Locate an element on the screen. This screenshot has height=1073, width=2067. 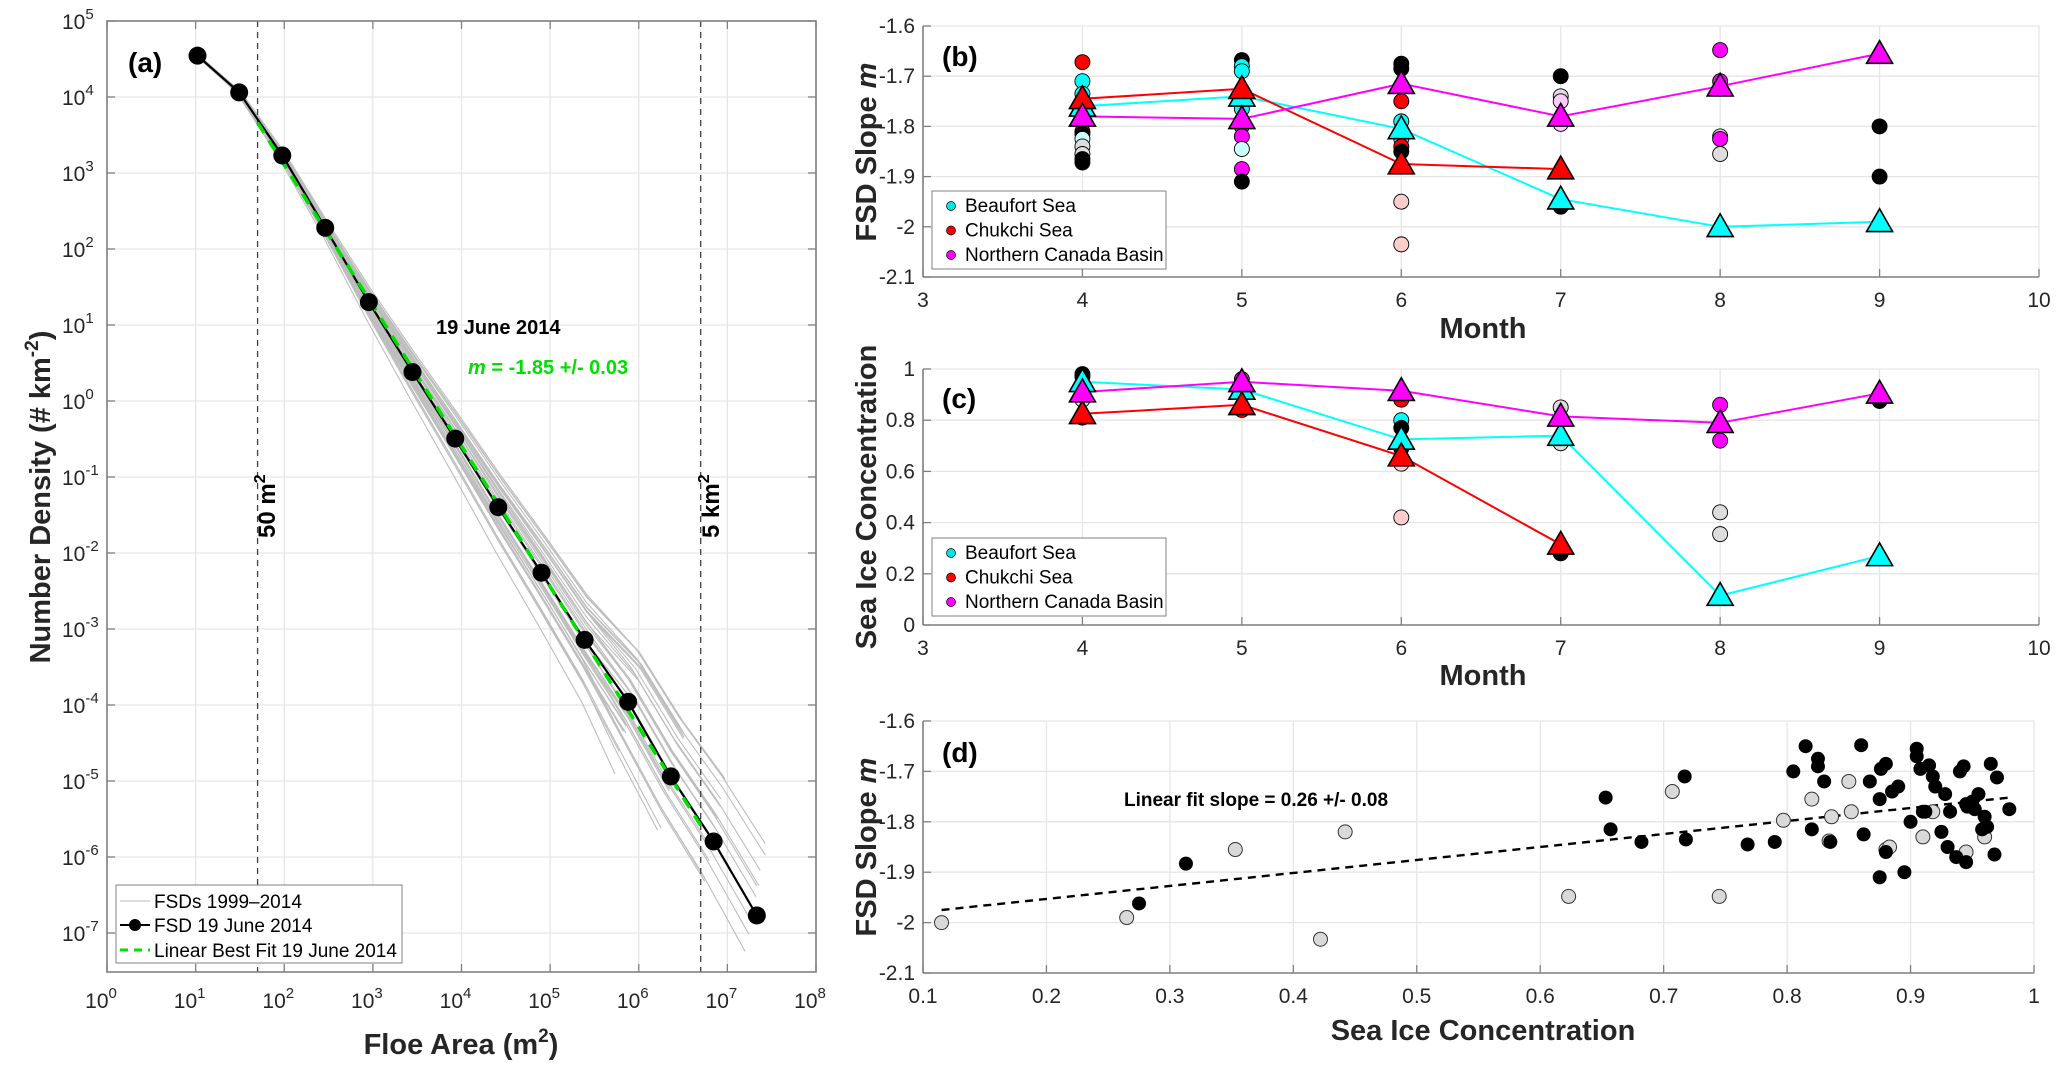
tick-label-y: 10⁻³ is located at coordinates (80, 628).